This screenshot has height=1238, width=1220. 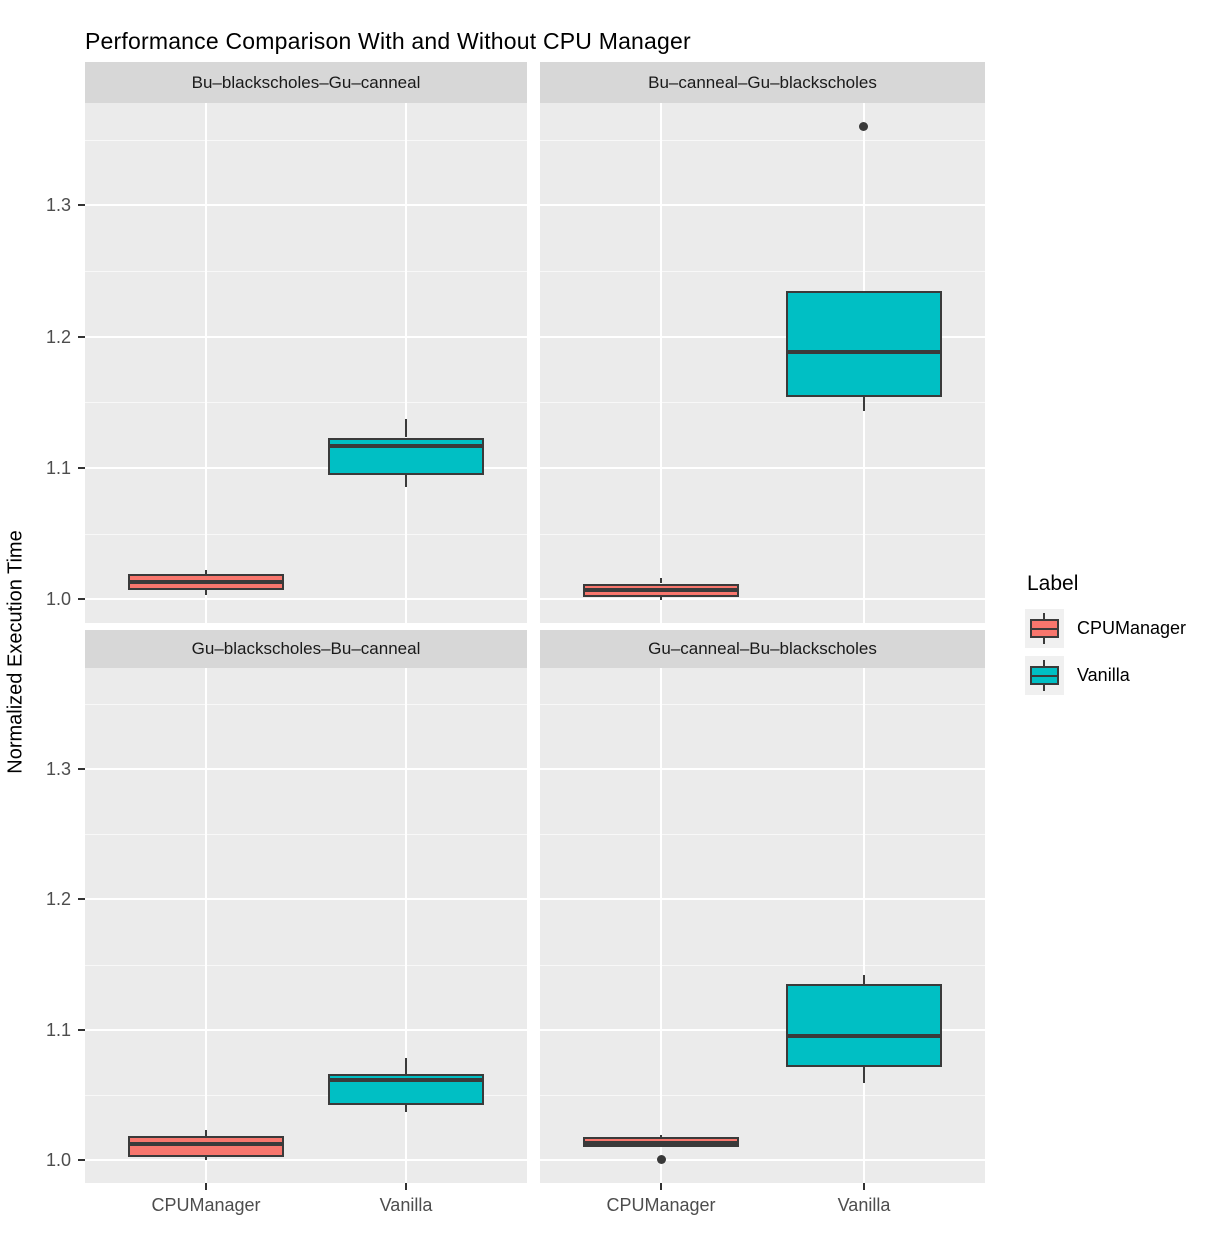 What do you see at coordinates (206, 1205) in the screenshot?
I see `x-tick-label: CPUManager` at bounding box center [206, 1205].